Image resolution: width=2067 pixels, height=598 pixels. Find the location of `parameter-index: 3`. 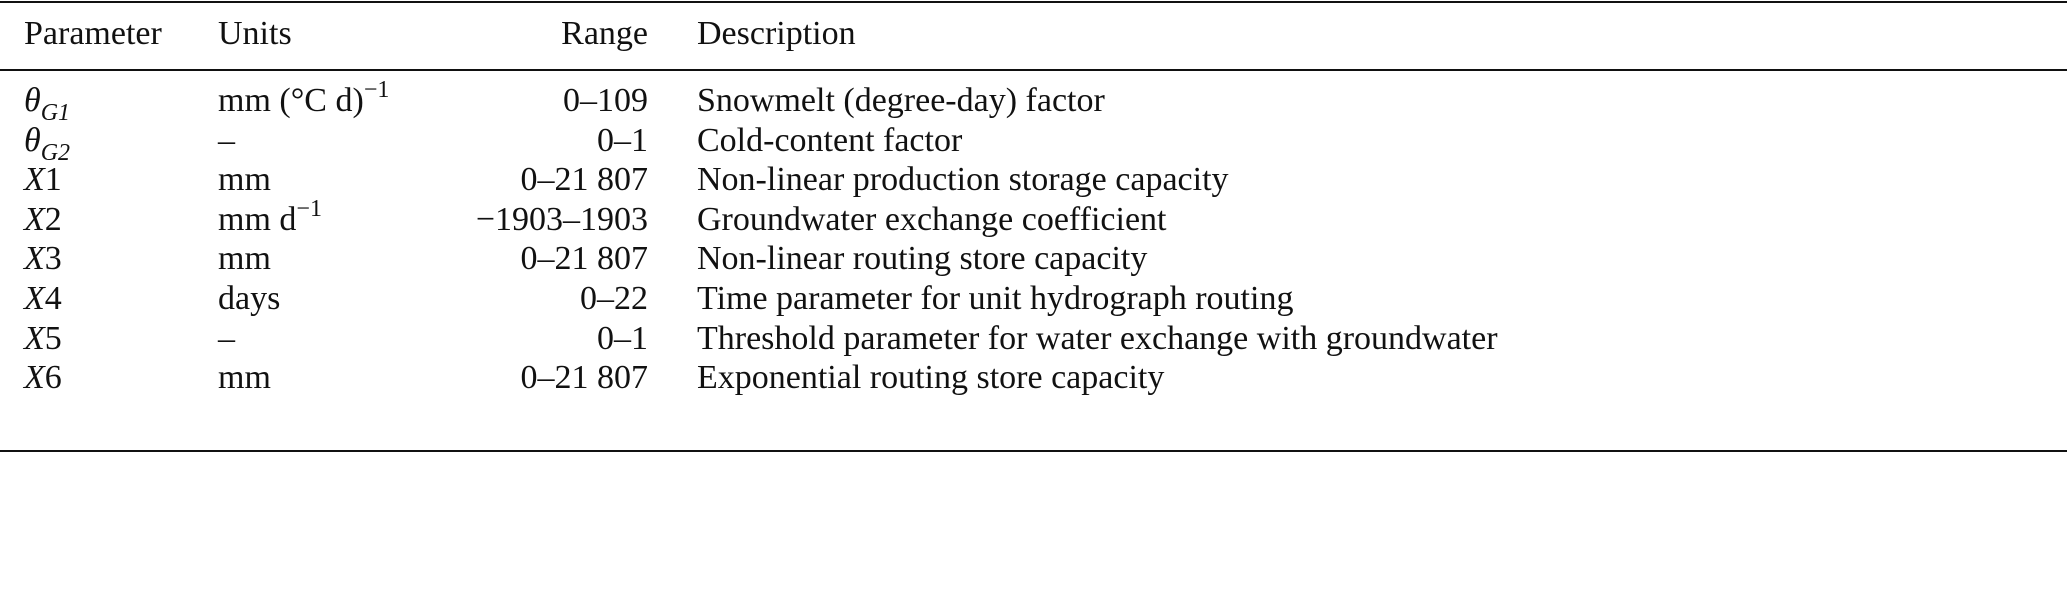

parameter-index: 3 is located at coordinates (53, 259).